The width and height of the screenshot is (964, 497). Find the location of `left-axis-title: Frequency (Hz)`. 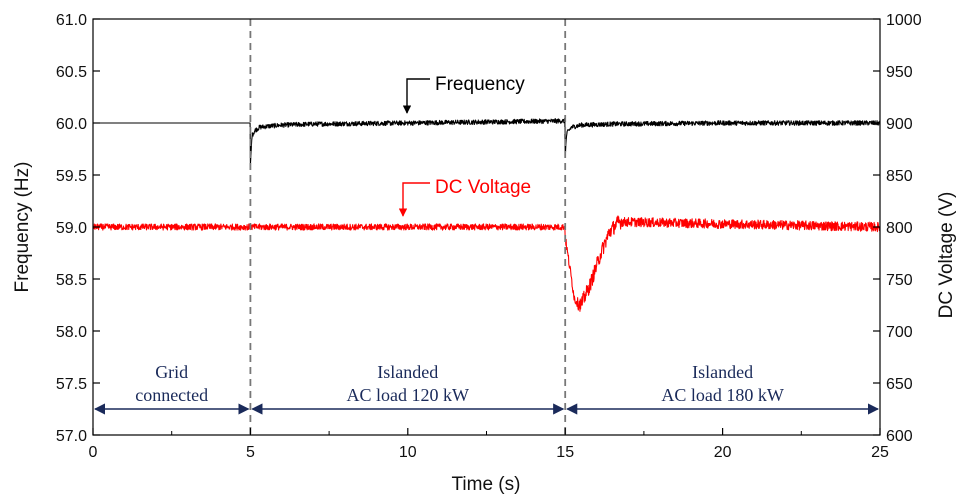

left-axis-title: Frequency (Hz) is located at coordinates (22, 227).